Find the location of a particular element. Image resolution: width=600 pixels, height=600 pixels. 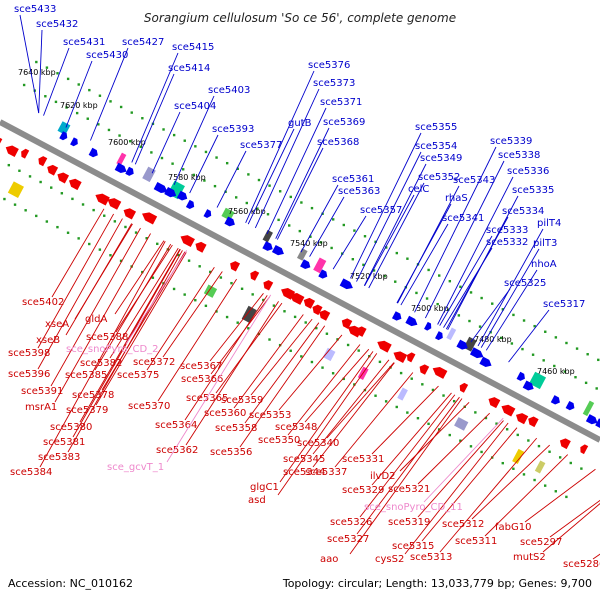

reverse-gene-label: sce5350 is located at coordinates (279, 440).